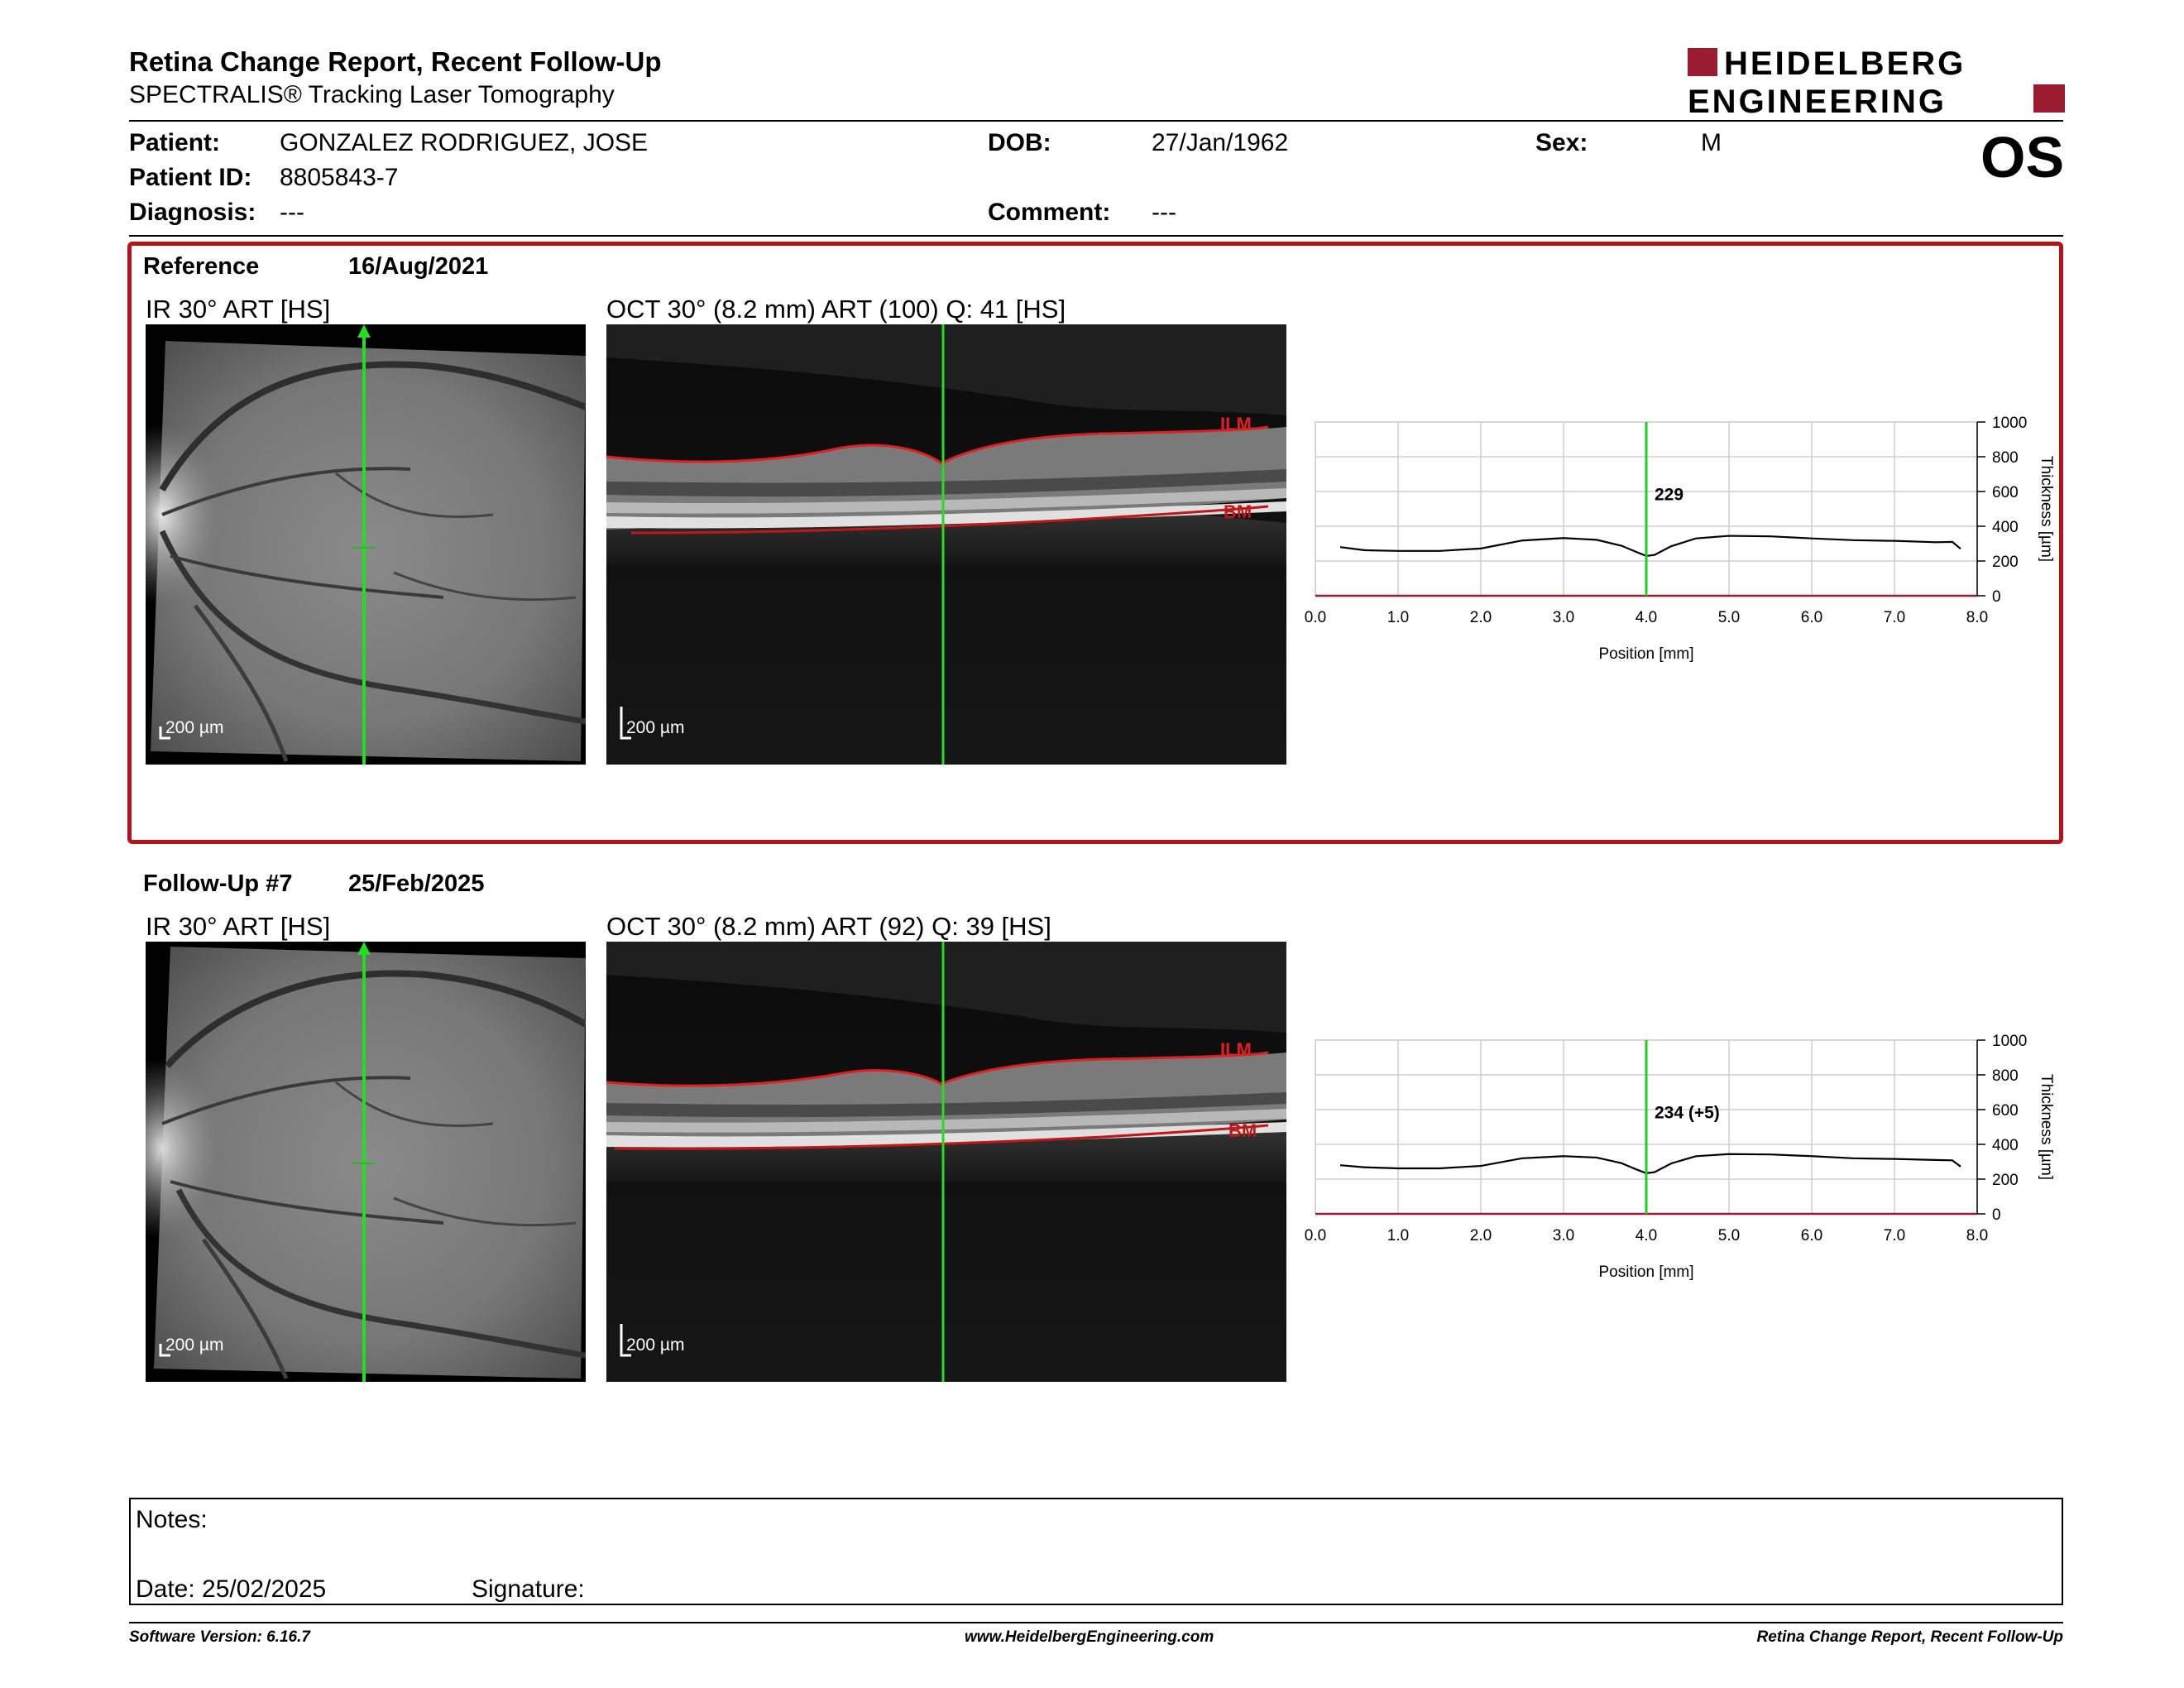 The height and width of the screenshot is (1688, 2184). I want to click on heidelberg-logo: HEIDELBERG ENGINEERING, so click(1878, 82).